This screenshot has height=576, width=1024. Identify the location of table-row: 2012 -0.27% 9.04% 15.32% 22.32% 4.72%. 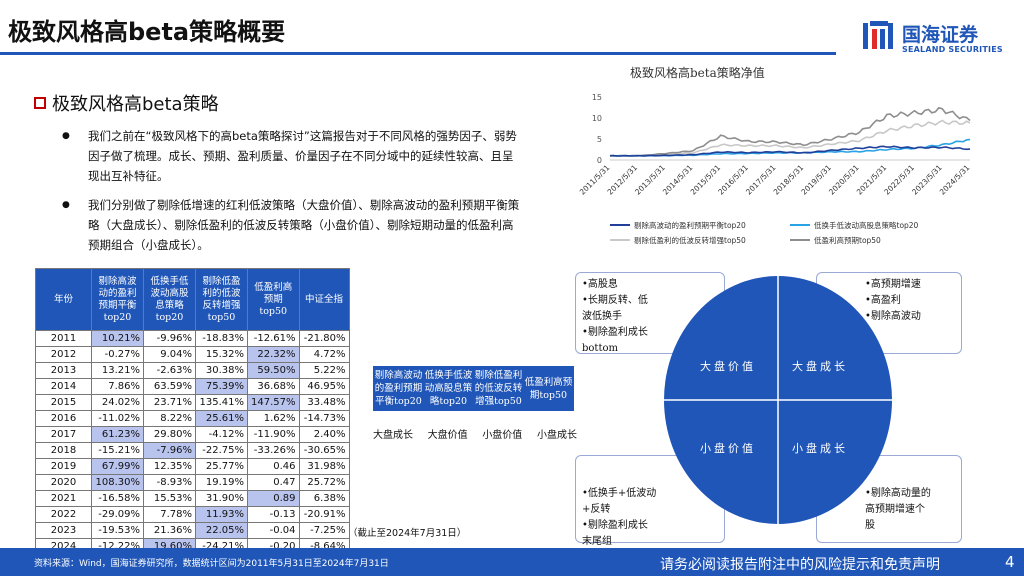
(192, 354).